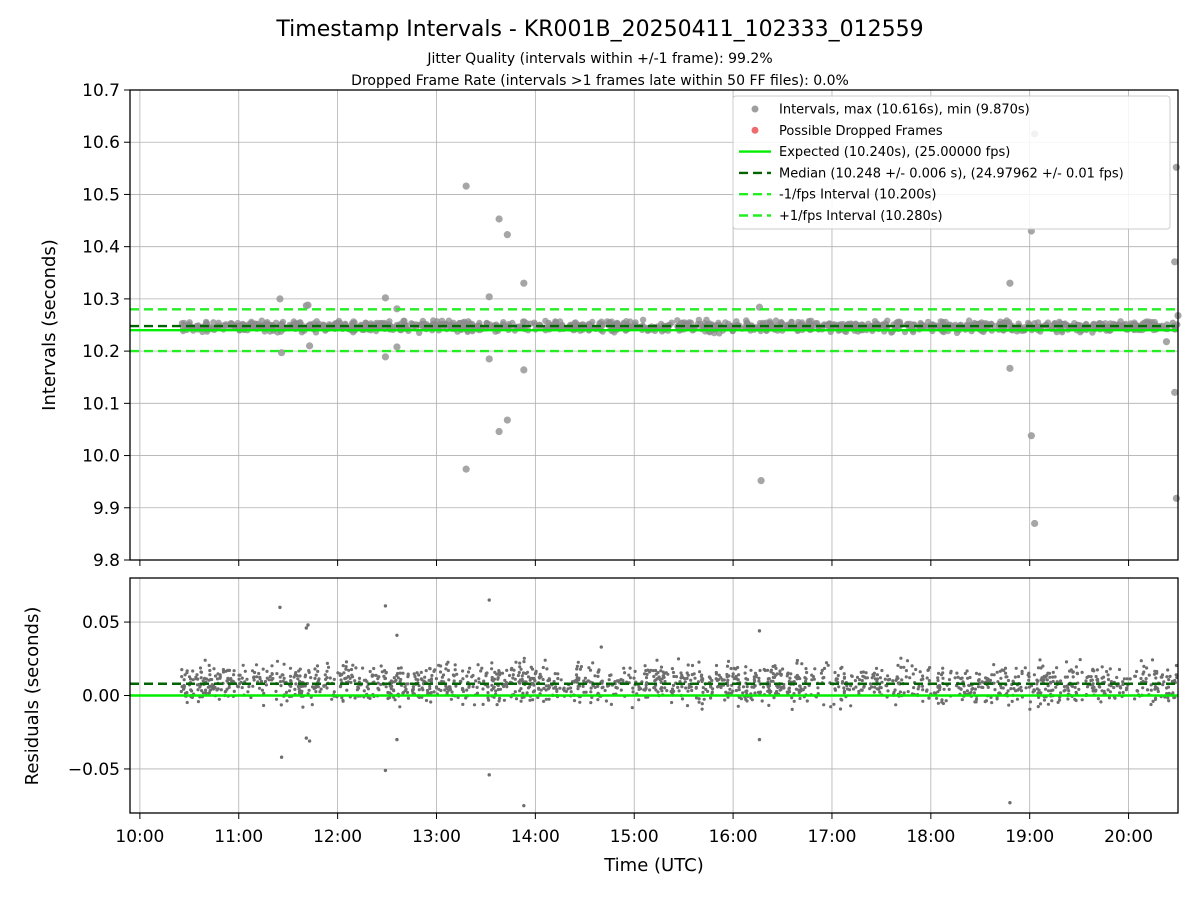 The image size is (1200, 904). What do you see at coordinates (861, 216) in the screenshot?
I see `legend-label: +1/fps Interval (10.280s)` at bounding box center [861, 216].